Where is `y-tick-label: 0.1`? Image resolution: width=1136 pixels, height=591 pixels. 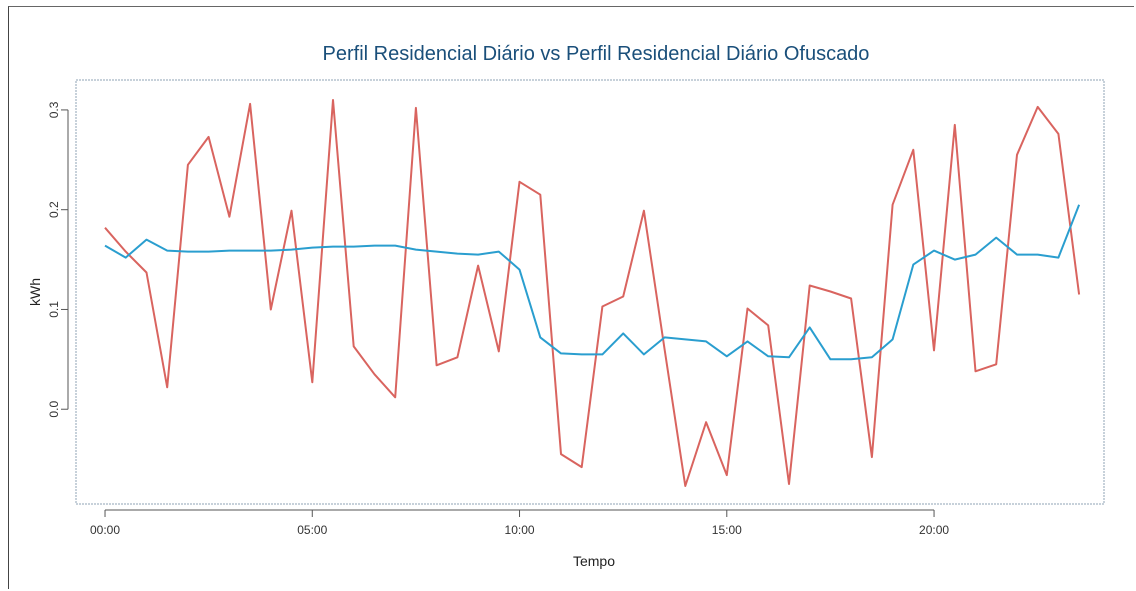 y-tick-label: 0.1 is located at coordinates (54, 309).